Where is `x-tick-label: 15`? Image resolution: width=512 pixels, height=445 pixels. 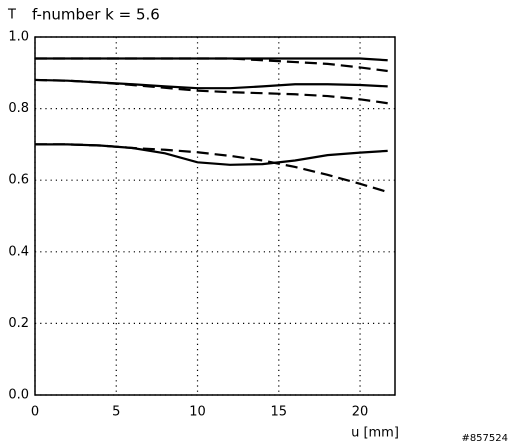 x-tick-label: 15 is located at coordinates (279, 412).